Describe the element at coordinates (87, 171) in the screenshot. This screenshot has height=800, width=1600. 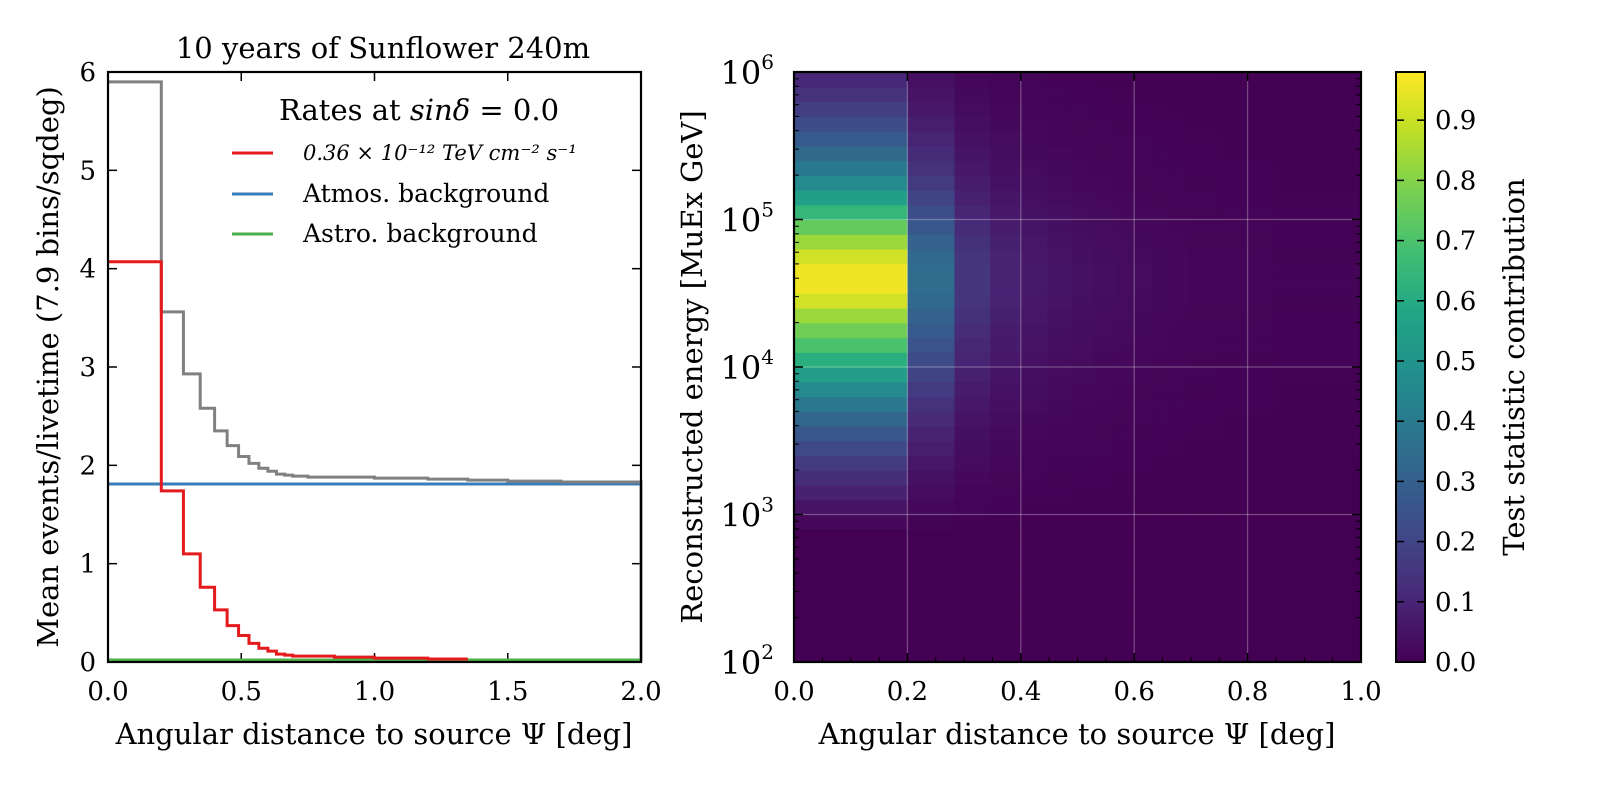
I see `left-y-tick-label: 5` at that location.